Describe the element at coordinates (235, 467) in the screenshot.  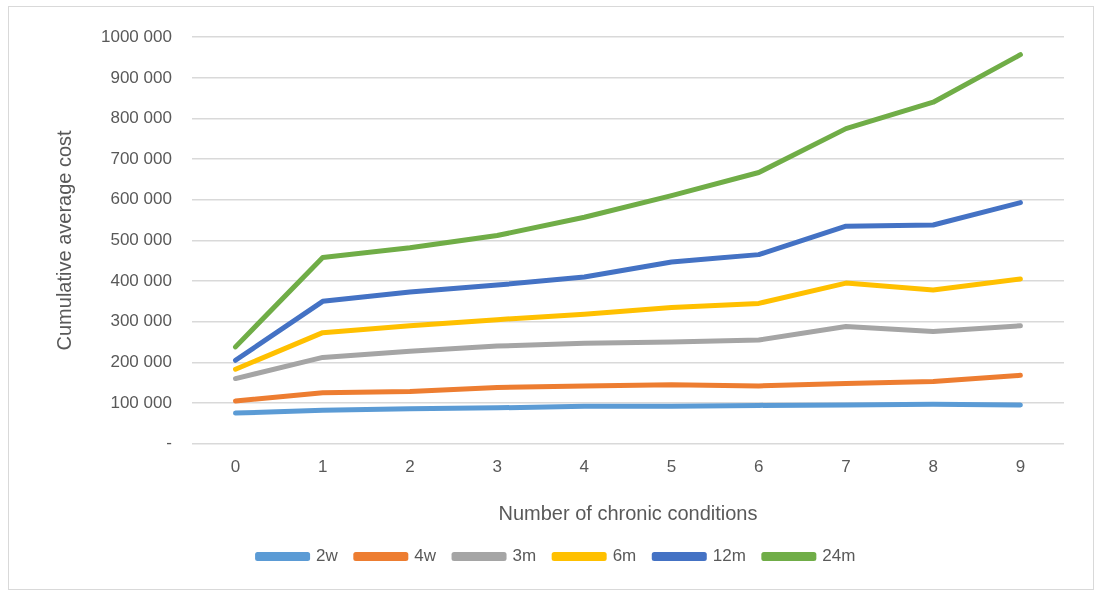
I see `x-tick-label: 0` at that location.